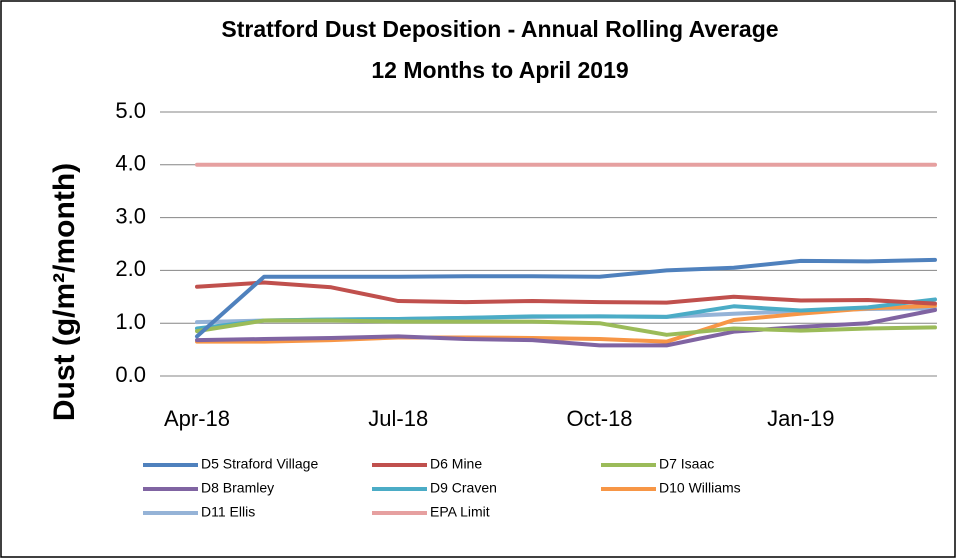 This screenshot has height=559, width=957. I want to click on y-tick-label: 5.0, so click(130, 110).